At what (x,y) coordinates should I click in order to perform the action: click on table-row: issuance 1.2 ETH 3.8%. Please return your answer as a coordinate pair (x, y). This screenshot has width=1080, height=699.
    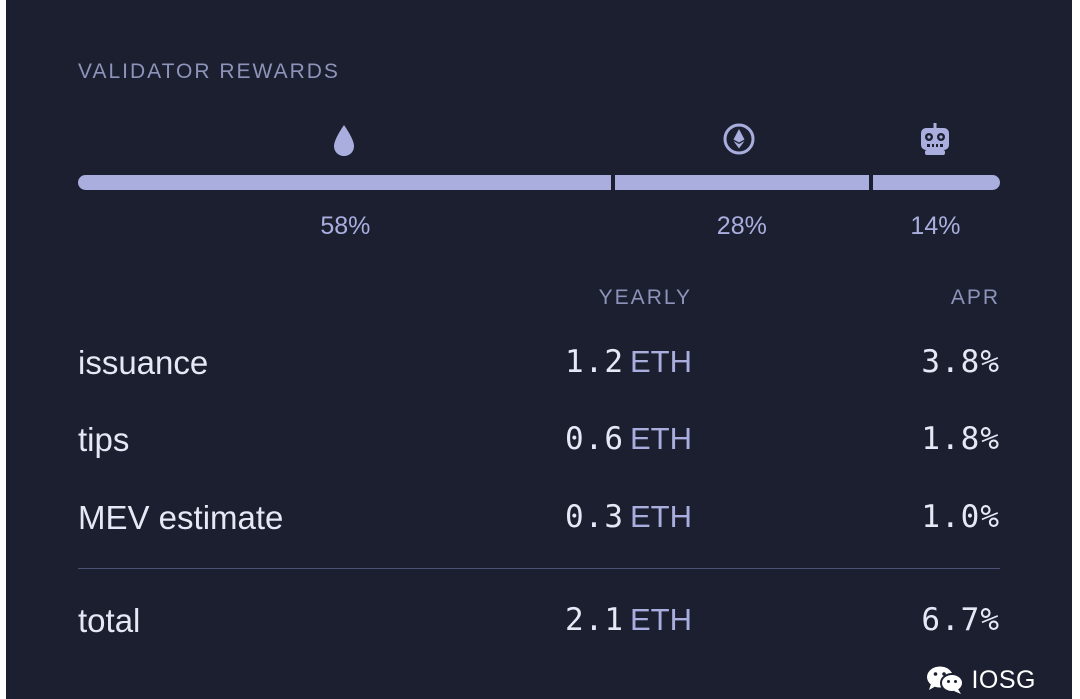
    Looking at the image, I should click on (539, 366).